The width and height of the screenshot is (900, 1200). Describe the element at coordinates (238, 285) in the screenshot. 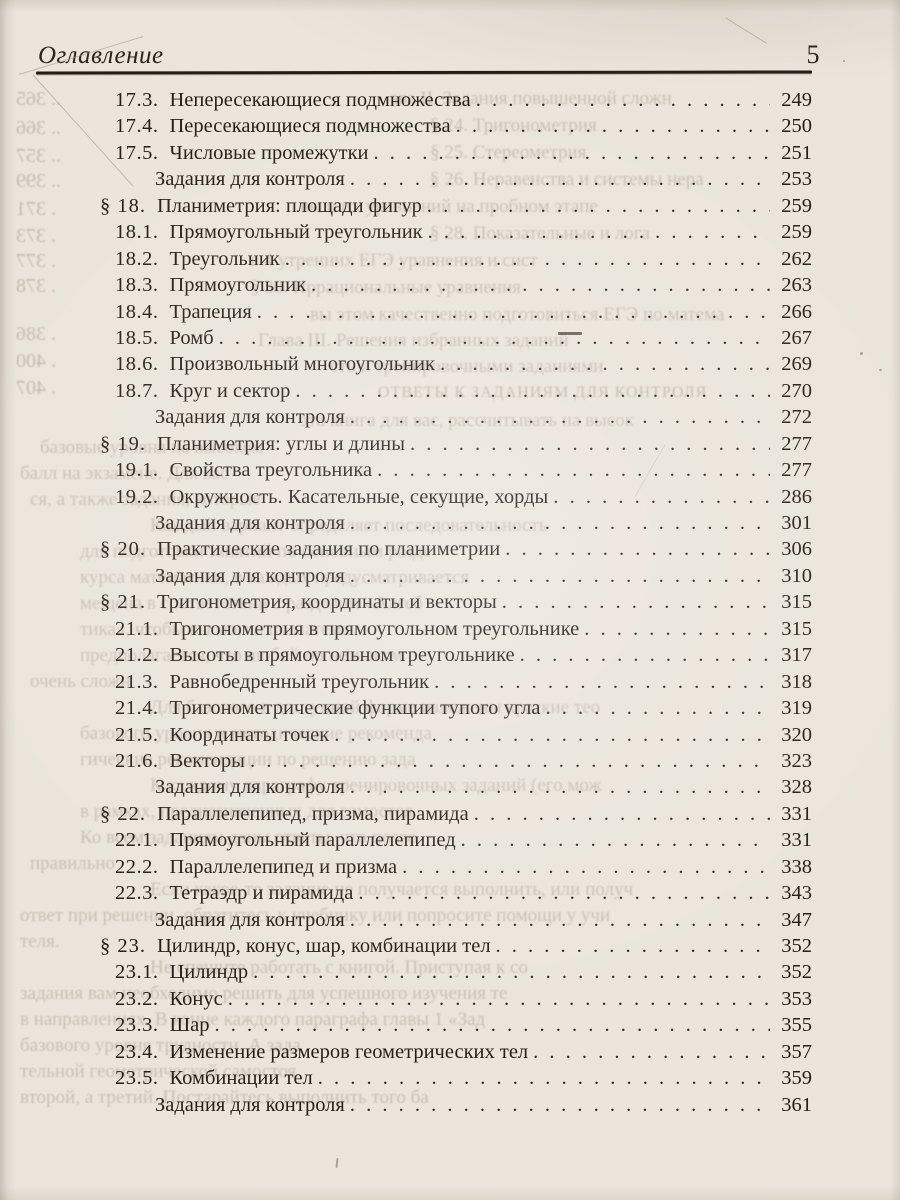

I see `toc-entry-title: Прямоугольник` at that location.